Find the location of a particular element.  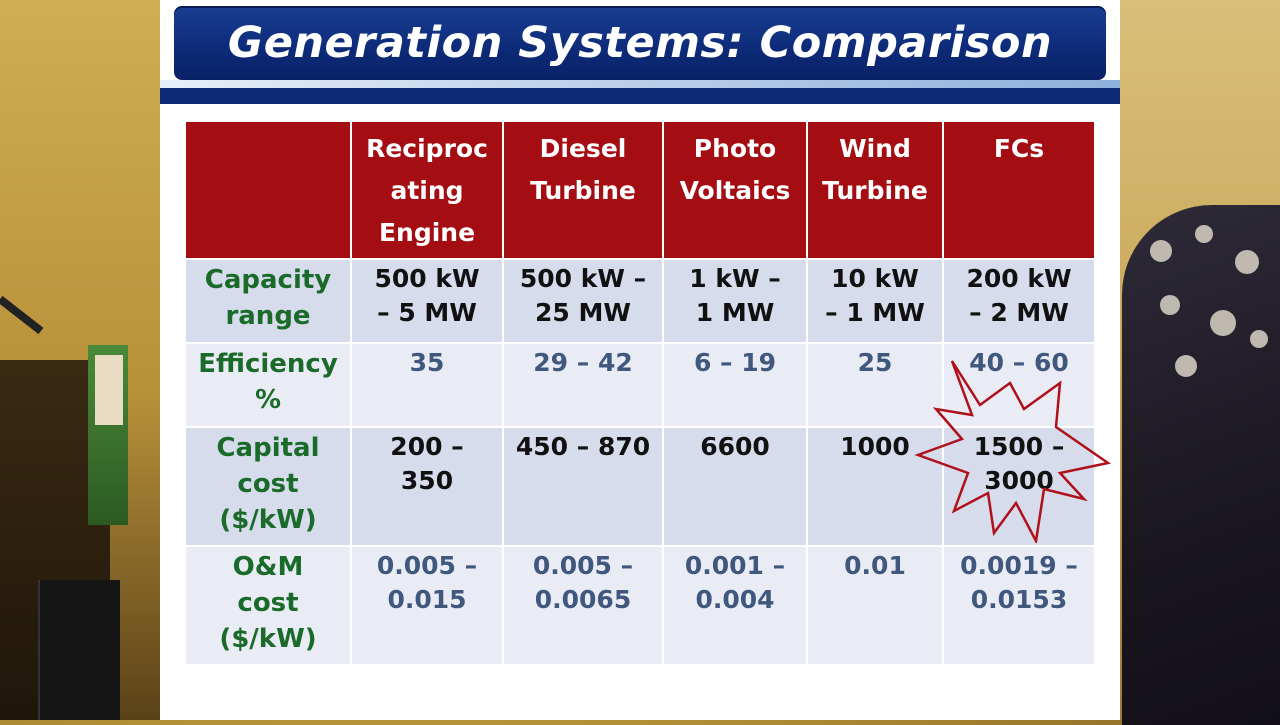

table-cell: 200 – 350 is located at coordinates (427, 486).